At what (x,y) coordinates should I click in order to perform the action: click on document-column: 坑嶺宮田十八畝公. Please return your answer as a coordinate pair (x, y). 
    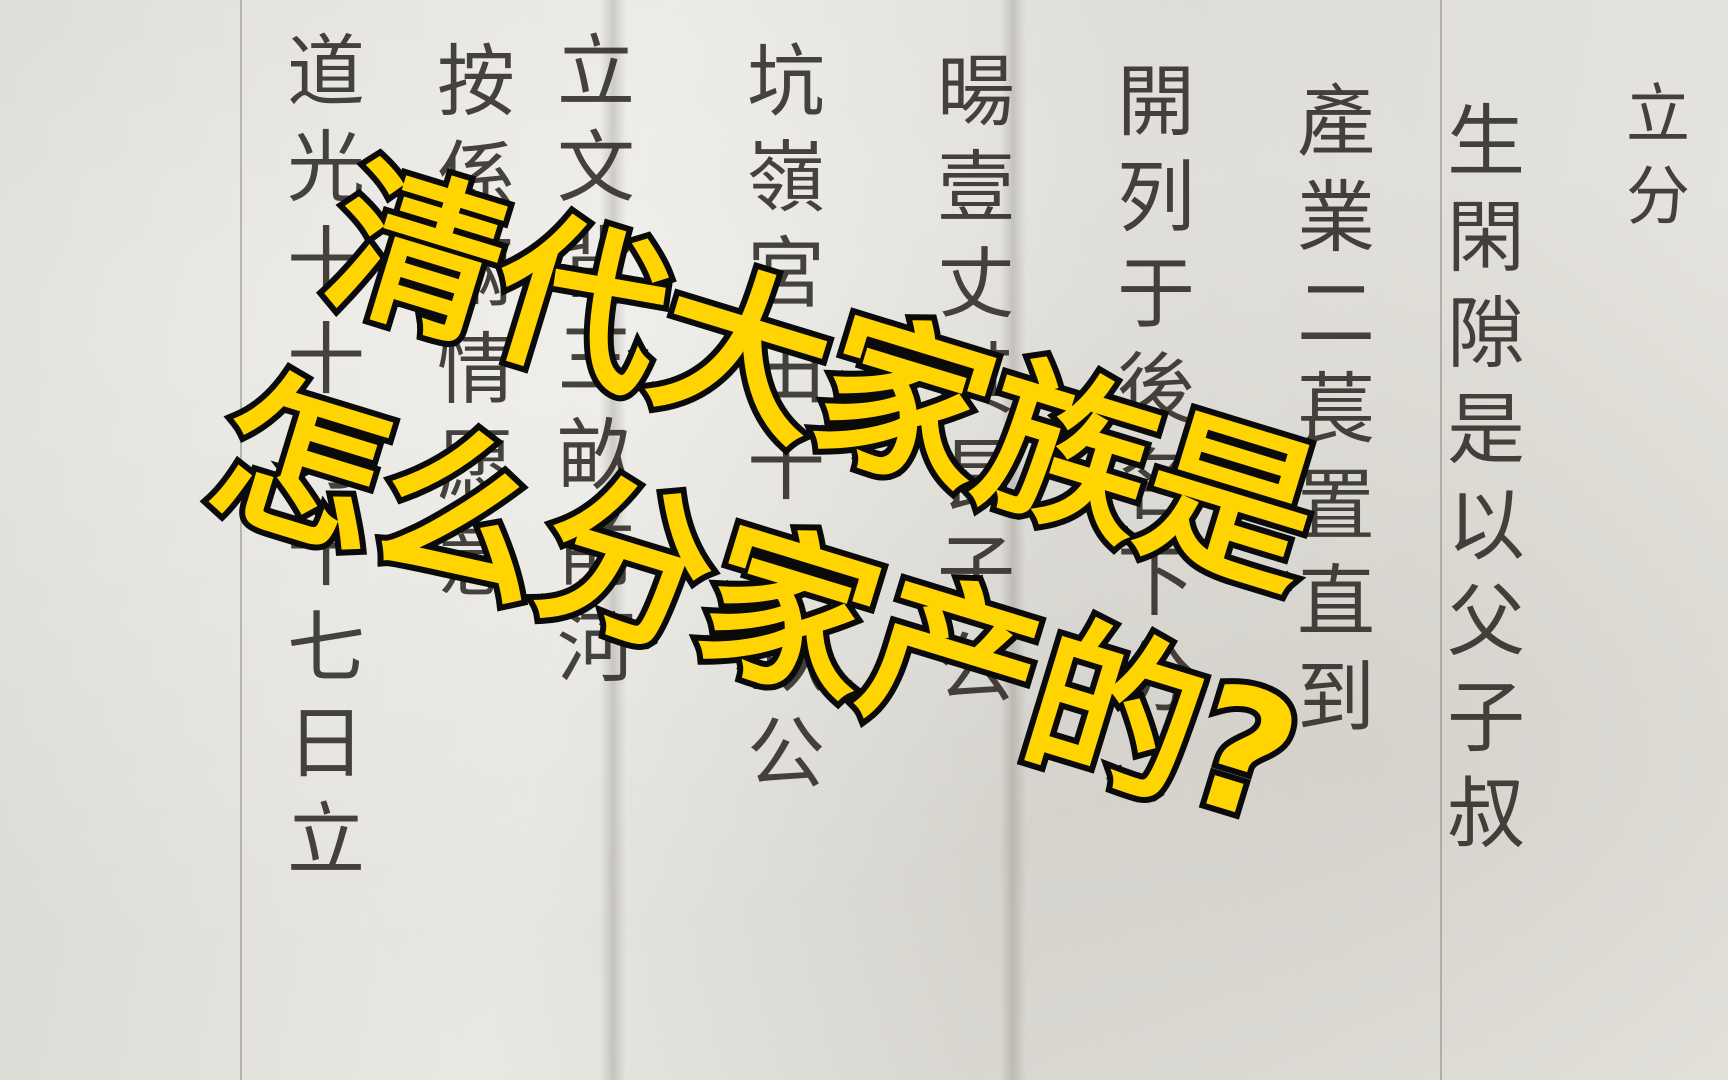
    Looking at the image, I should click on (779, 424).